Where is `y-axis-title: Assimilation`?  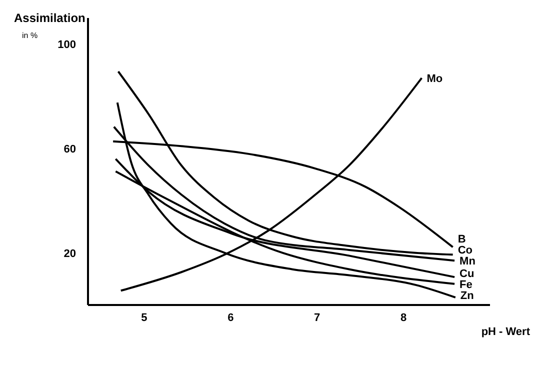 y-axis-title: Assimilation is located at coordinates (50, 18).